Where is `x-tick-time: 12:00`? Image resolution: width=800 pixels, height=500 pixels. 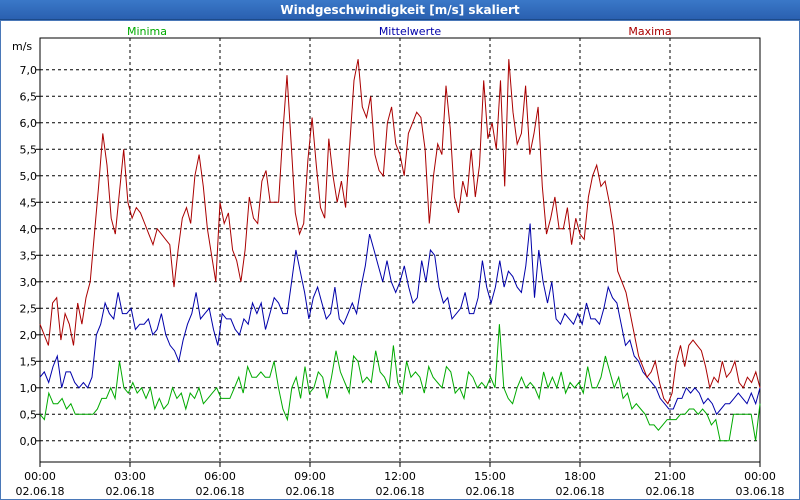 x-tick-time: 12:00 is located at coordinates (400, 476).